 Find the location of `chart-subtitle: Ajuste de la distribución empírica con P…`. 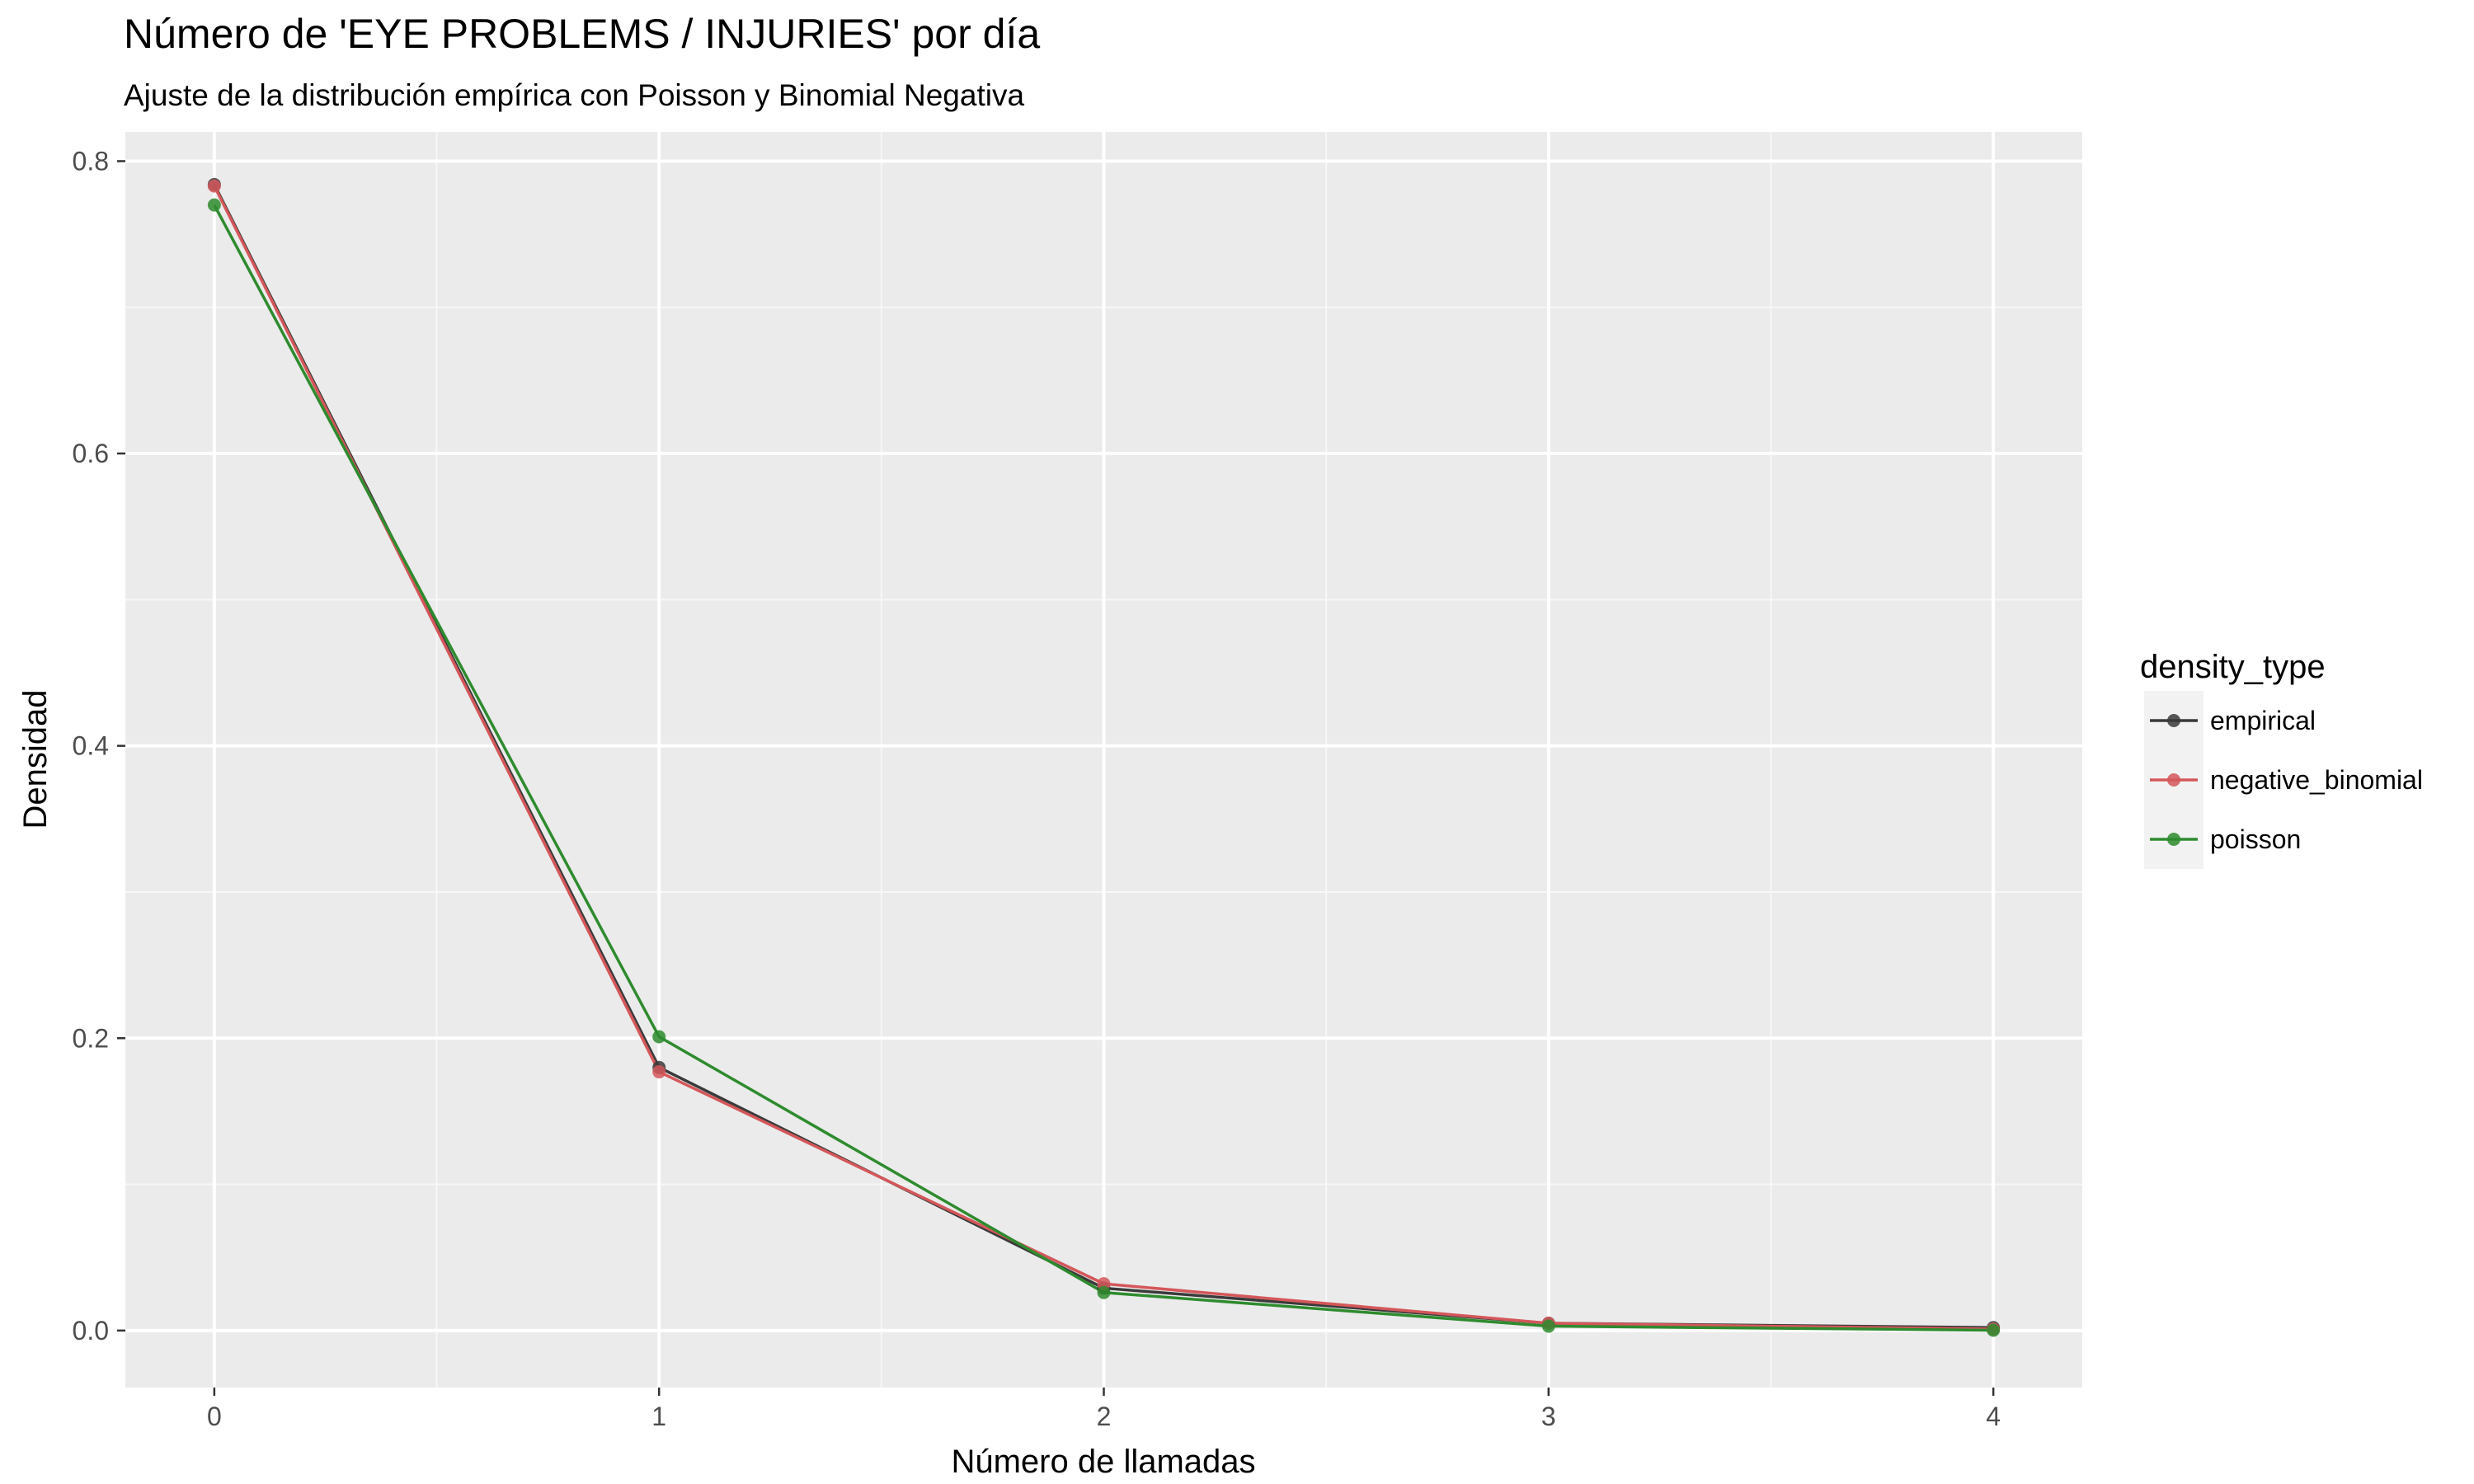

chart-subtitle: Ajuste de la distribución empírica con P… is located at coordinates (574, 95).